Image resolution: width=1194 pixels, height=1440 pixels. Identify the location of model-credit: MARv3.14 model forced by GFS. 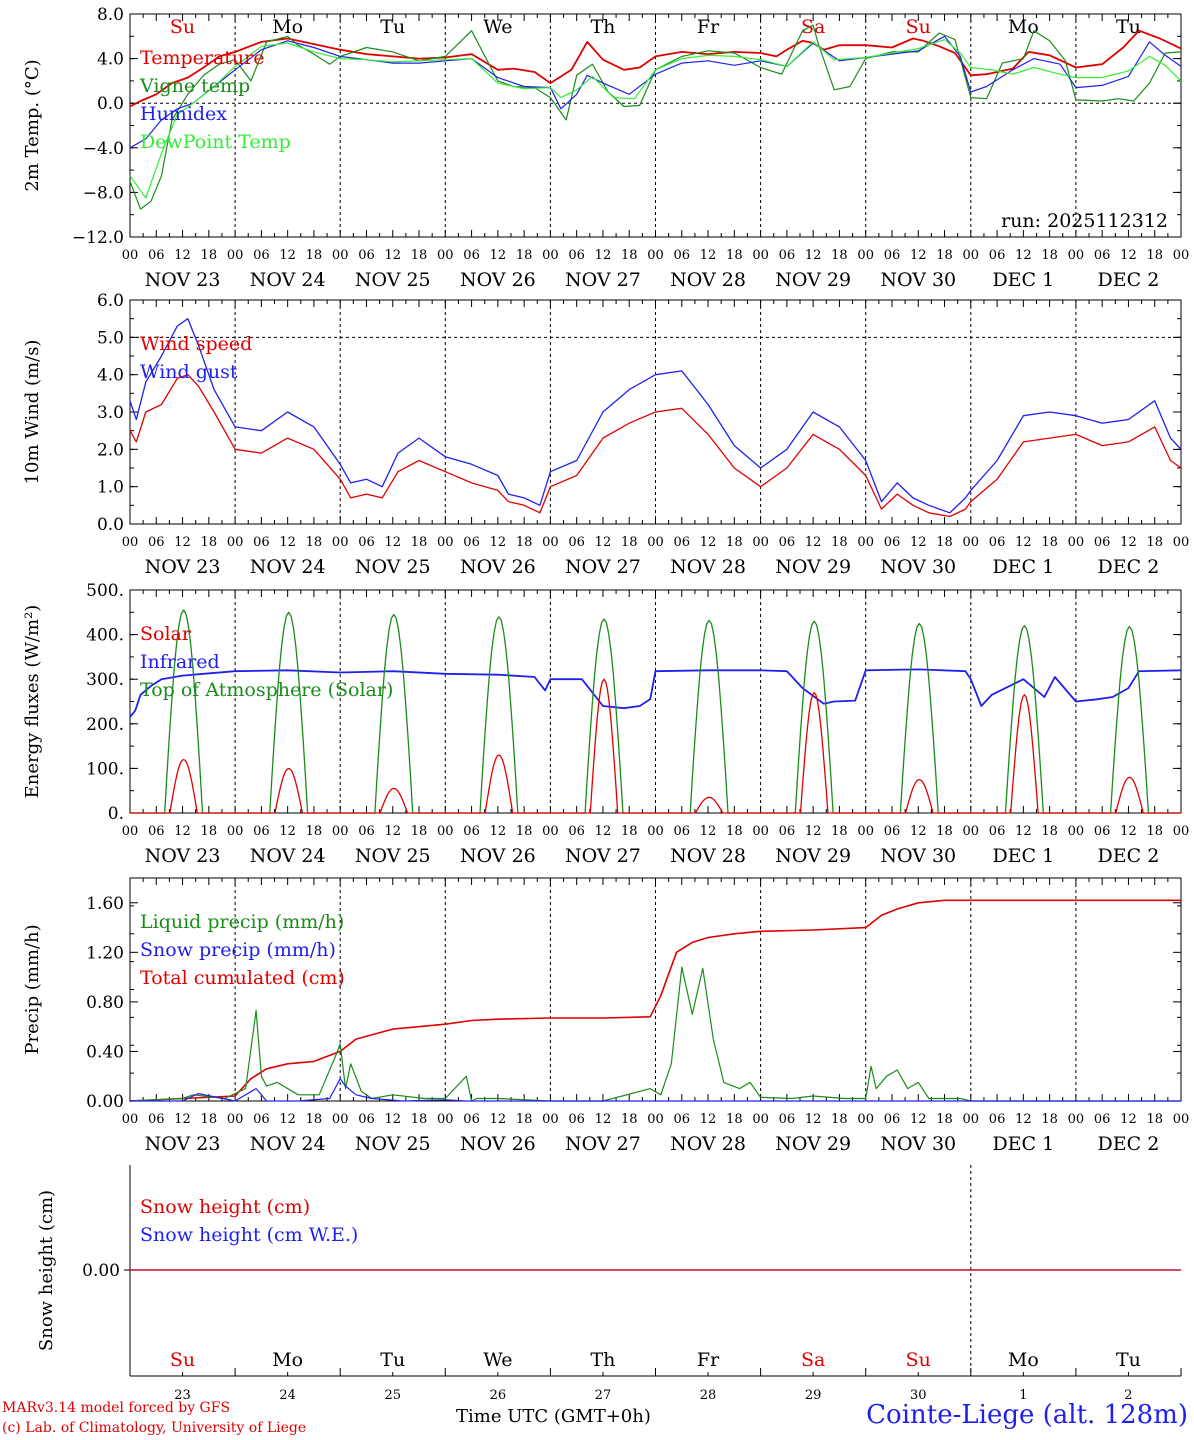
(116, 1408).